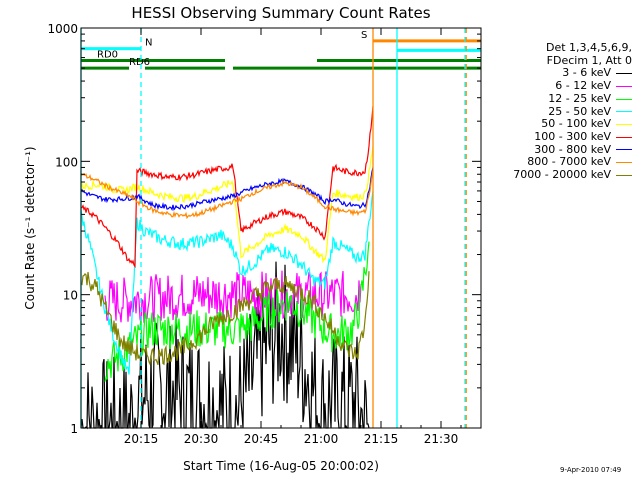  I want to click on state-bar-label: N, so click(148, 43).